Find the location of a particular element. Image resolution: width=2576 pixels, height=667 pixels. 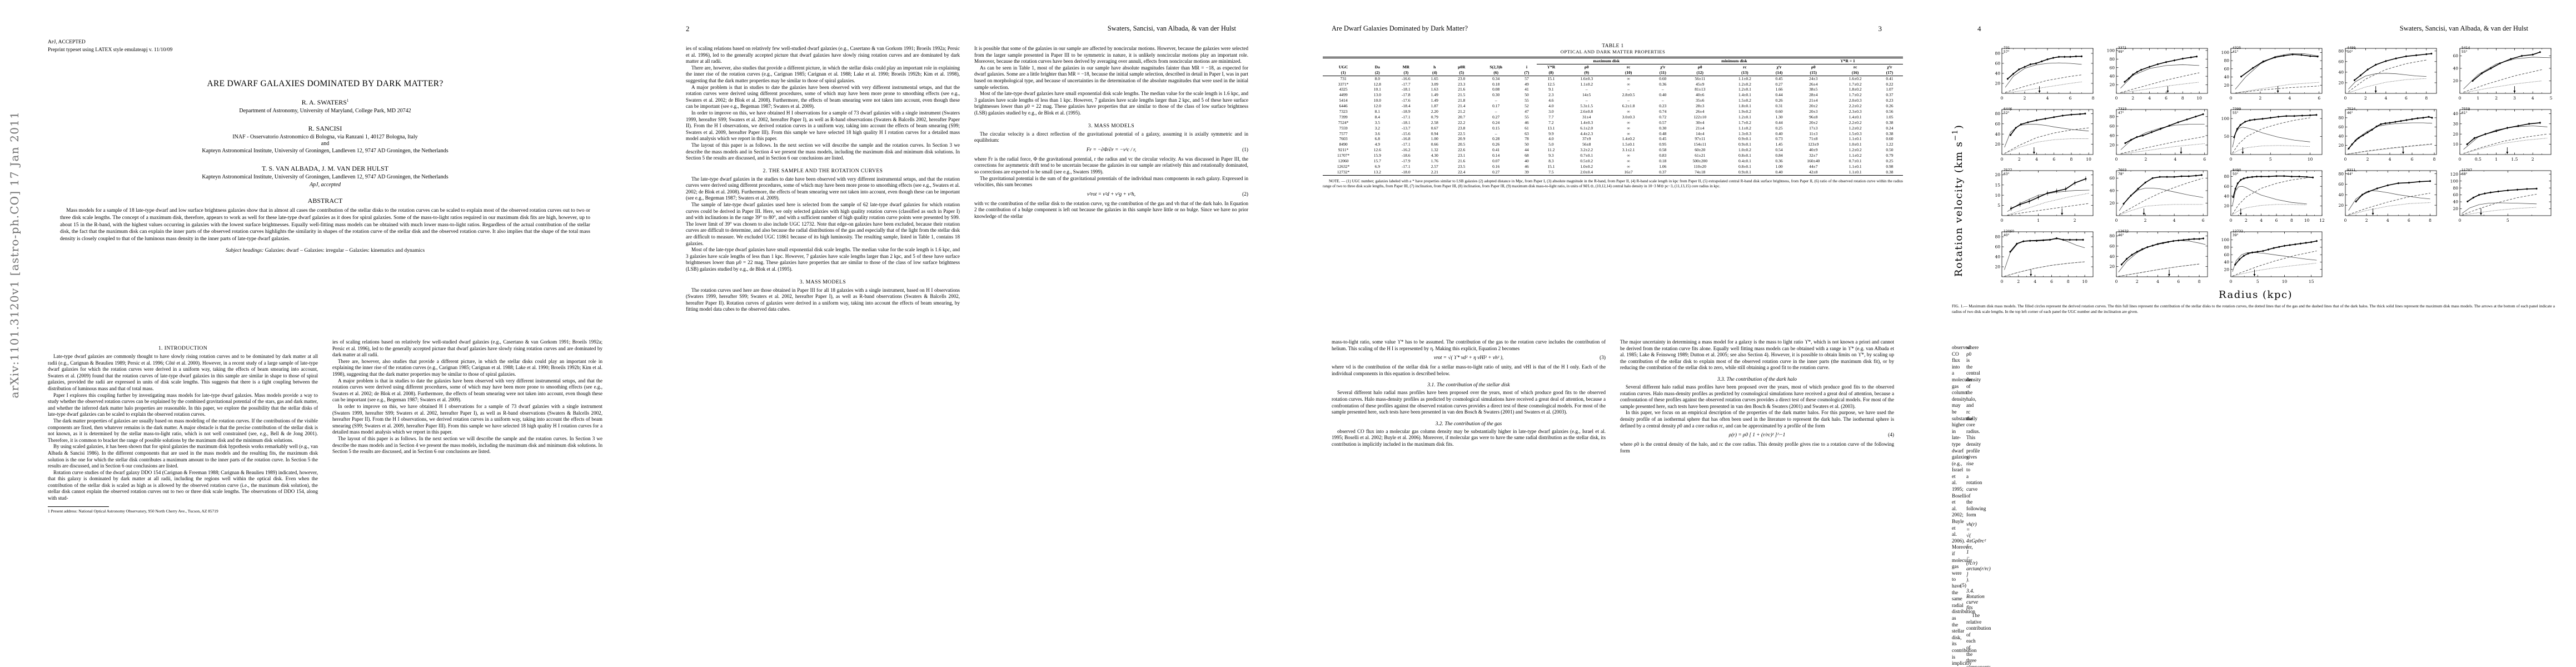

col-header: h is located at coordinates (1434, 66).